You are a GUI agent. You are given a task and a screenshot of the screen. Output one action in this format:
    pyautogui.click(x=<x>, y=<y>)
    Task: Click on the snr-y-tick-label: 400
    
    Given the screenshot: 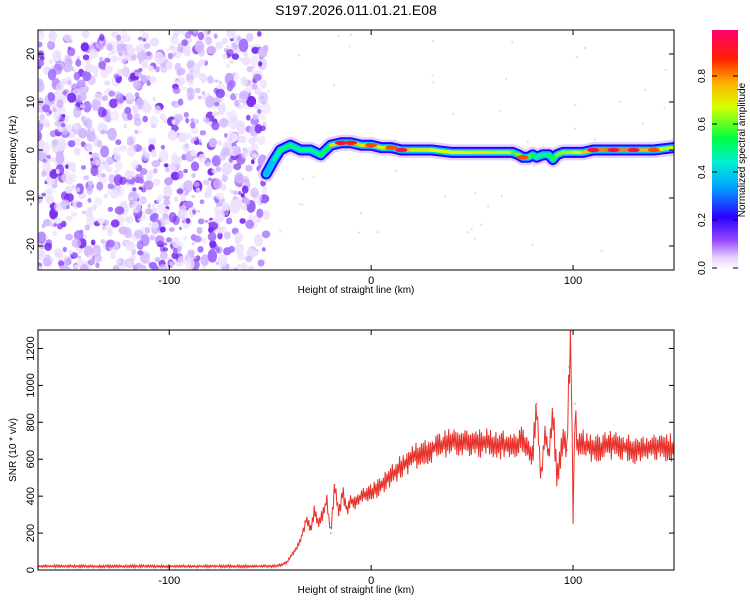 What is the action you would take?
    pyautogui.click(x=31, y=496)
    